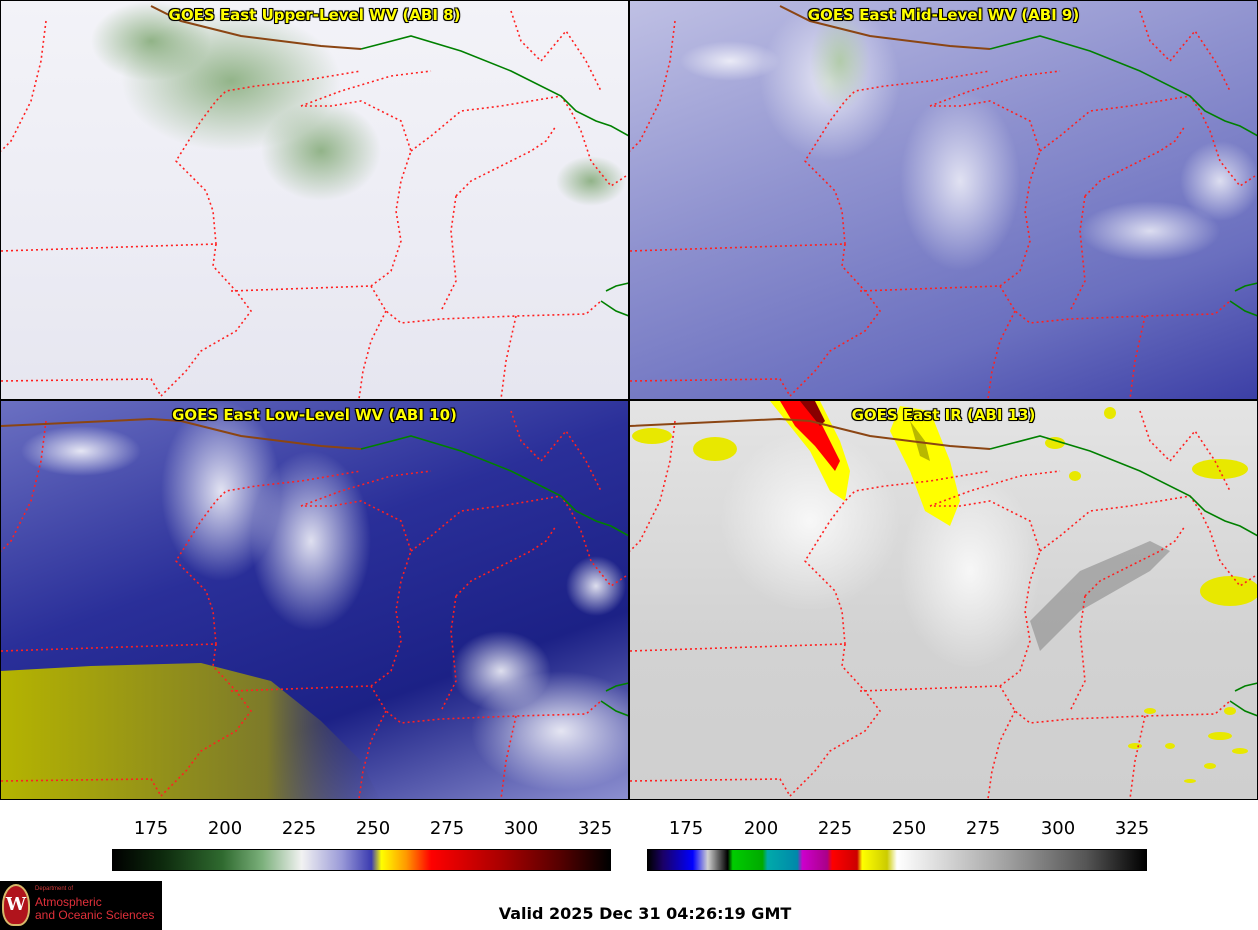  I want to click on wv-tick-label: 325, so click(595, 828).